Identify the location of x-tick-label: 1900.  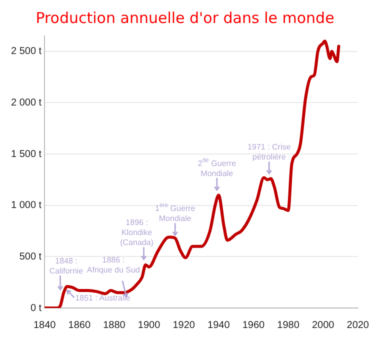
(149, 325).